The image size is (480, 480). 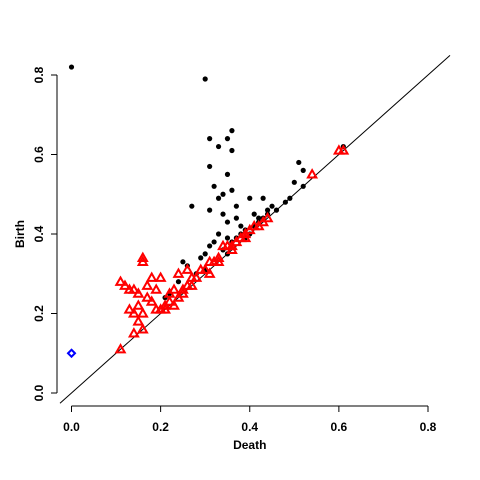 I want to click on x-tick-label: 0.4, so click(x=249, y=427).